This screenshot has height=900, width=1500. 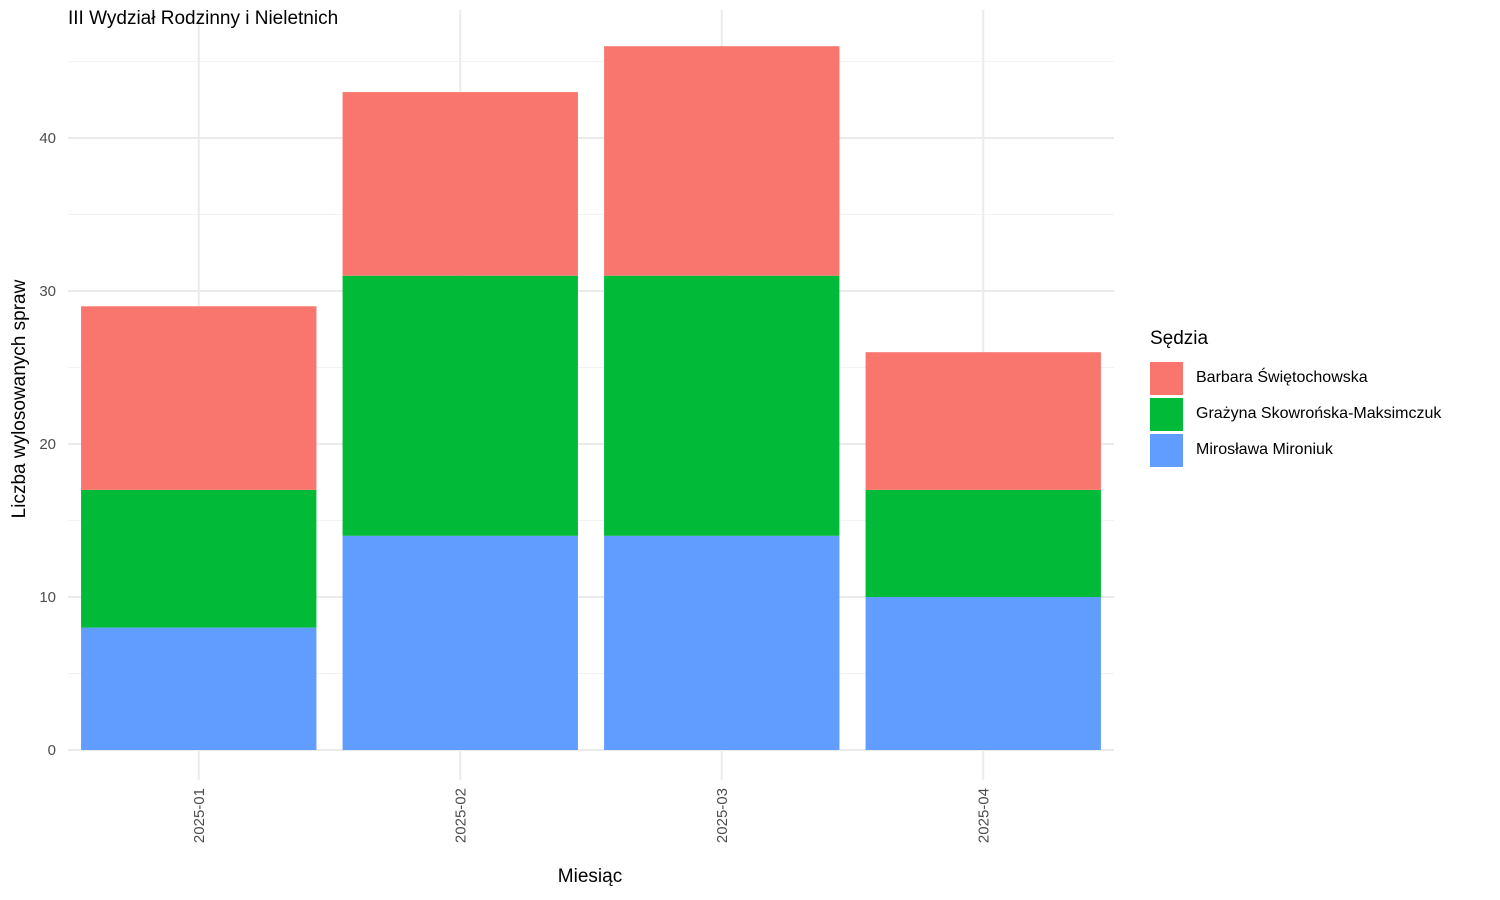 I want to click on legend-label: Barbara Świętochowska, so click(x=1282, y=377).